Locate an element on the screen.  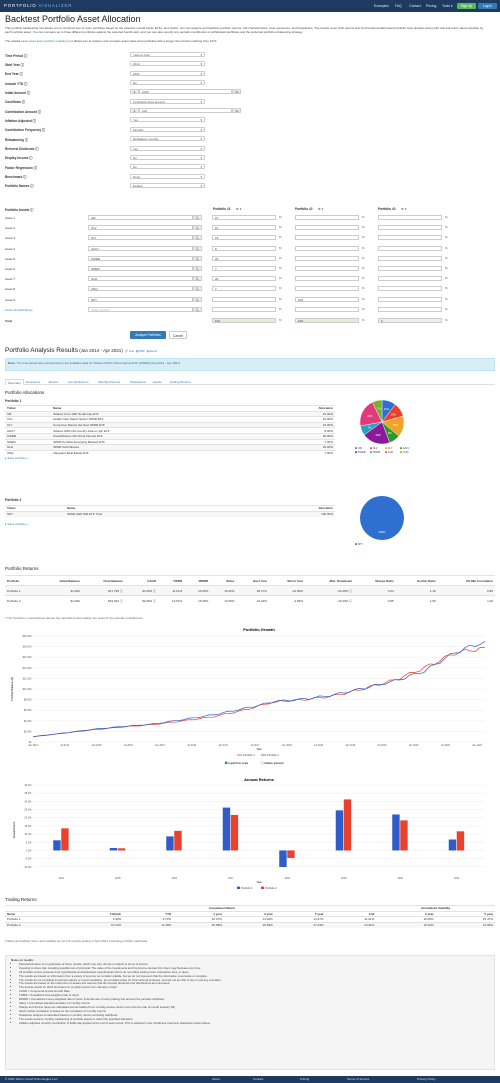
login-button: Log In is located at coordinates (487, 6).